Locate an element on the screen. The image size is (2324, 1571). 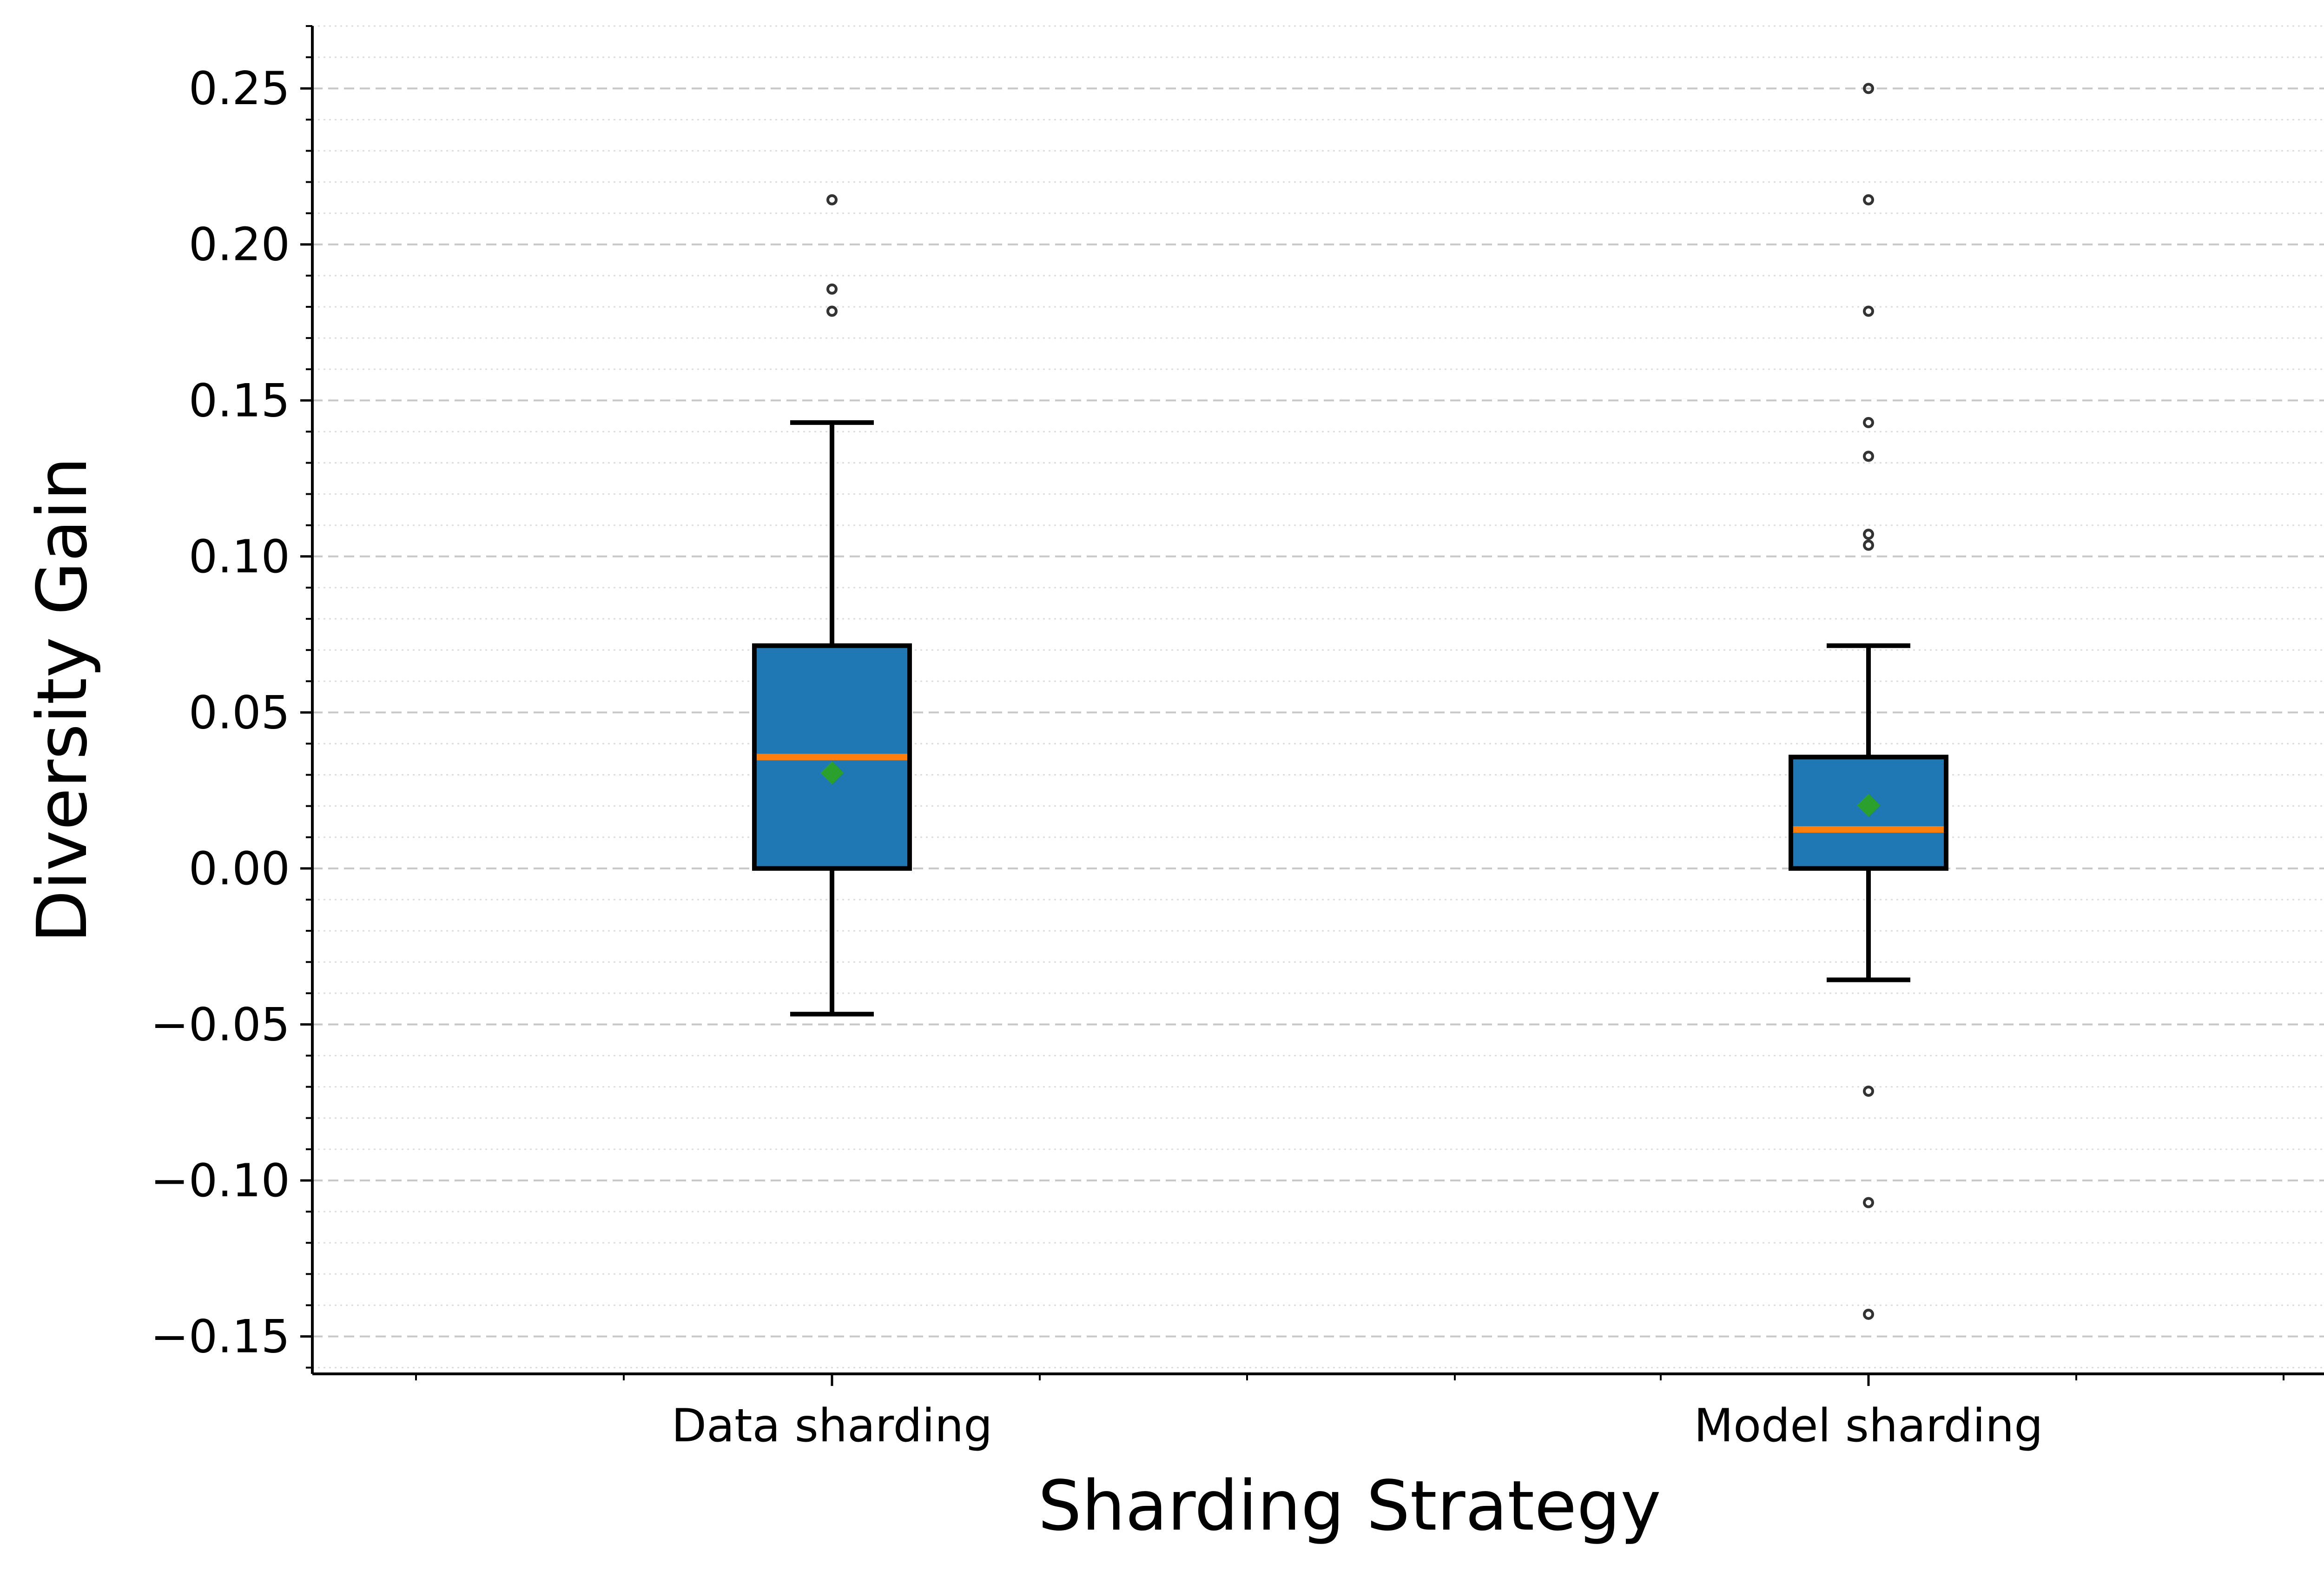
box-data-sharding is located at coordinates (832, 605).